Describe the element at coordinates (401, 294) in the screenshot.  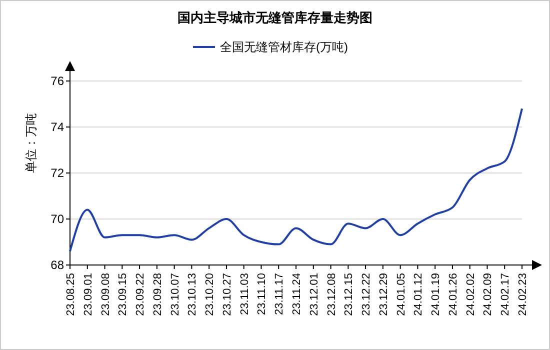
I see `x-tick-label: 24.01.05` at that location.